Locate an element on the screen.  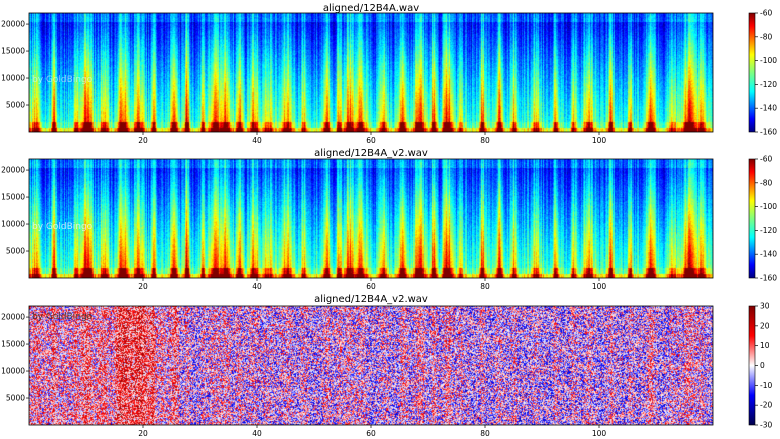
colorbar-tick-label: -20 is located at coordinates (766, 405).